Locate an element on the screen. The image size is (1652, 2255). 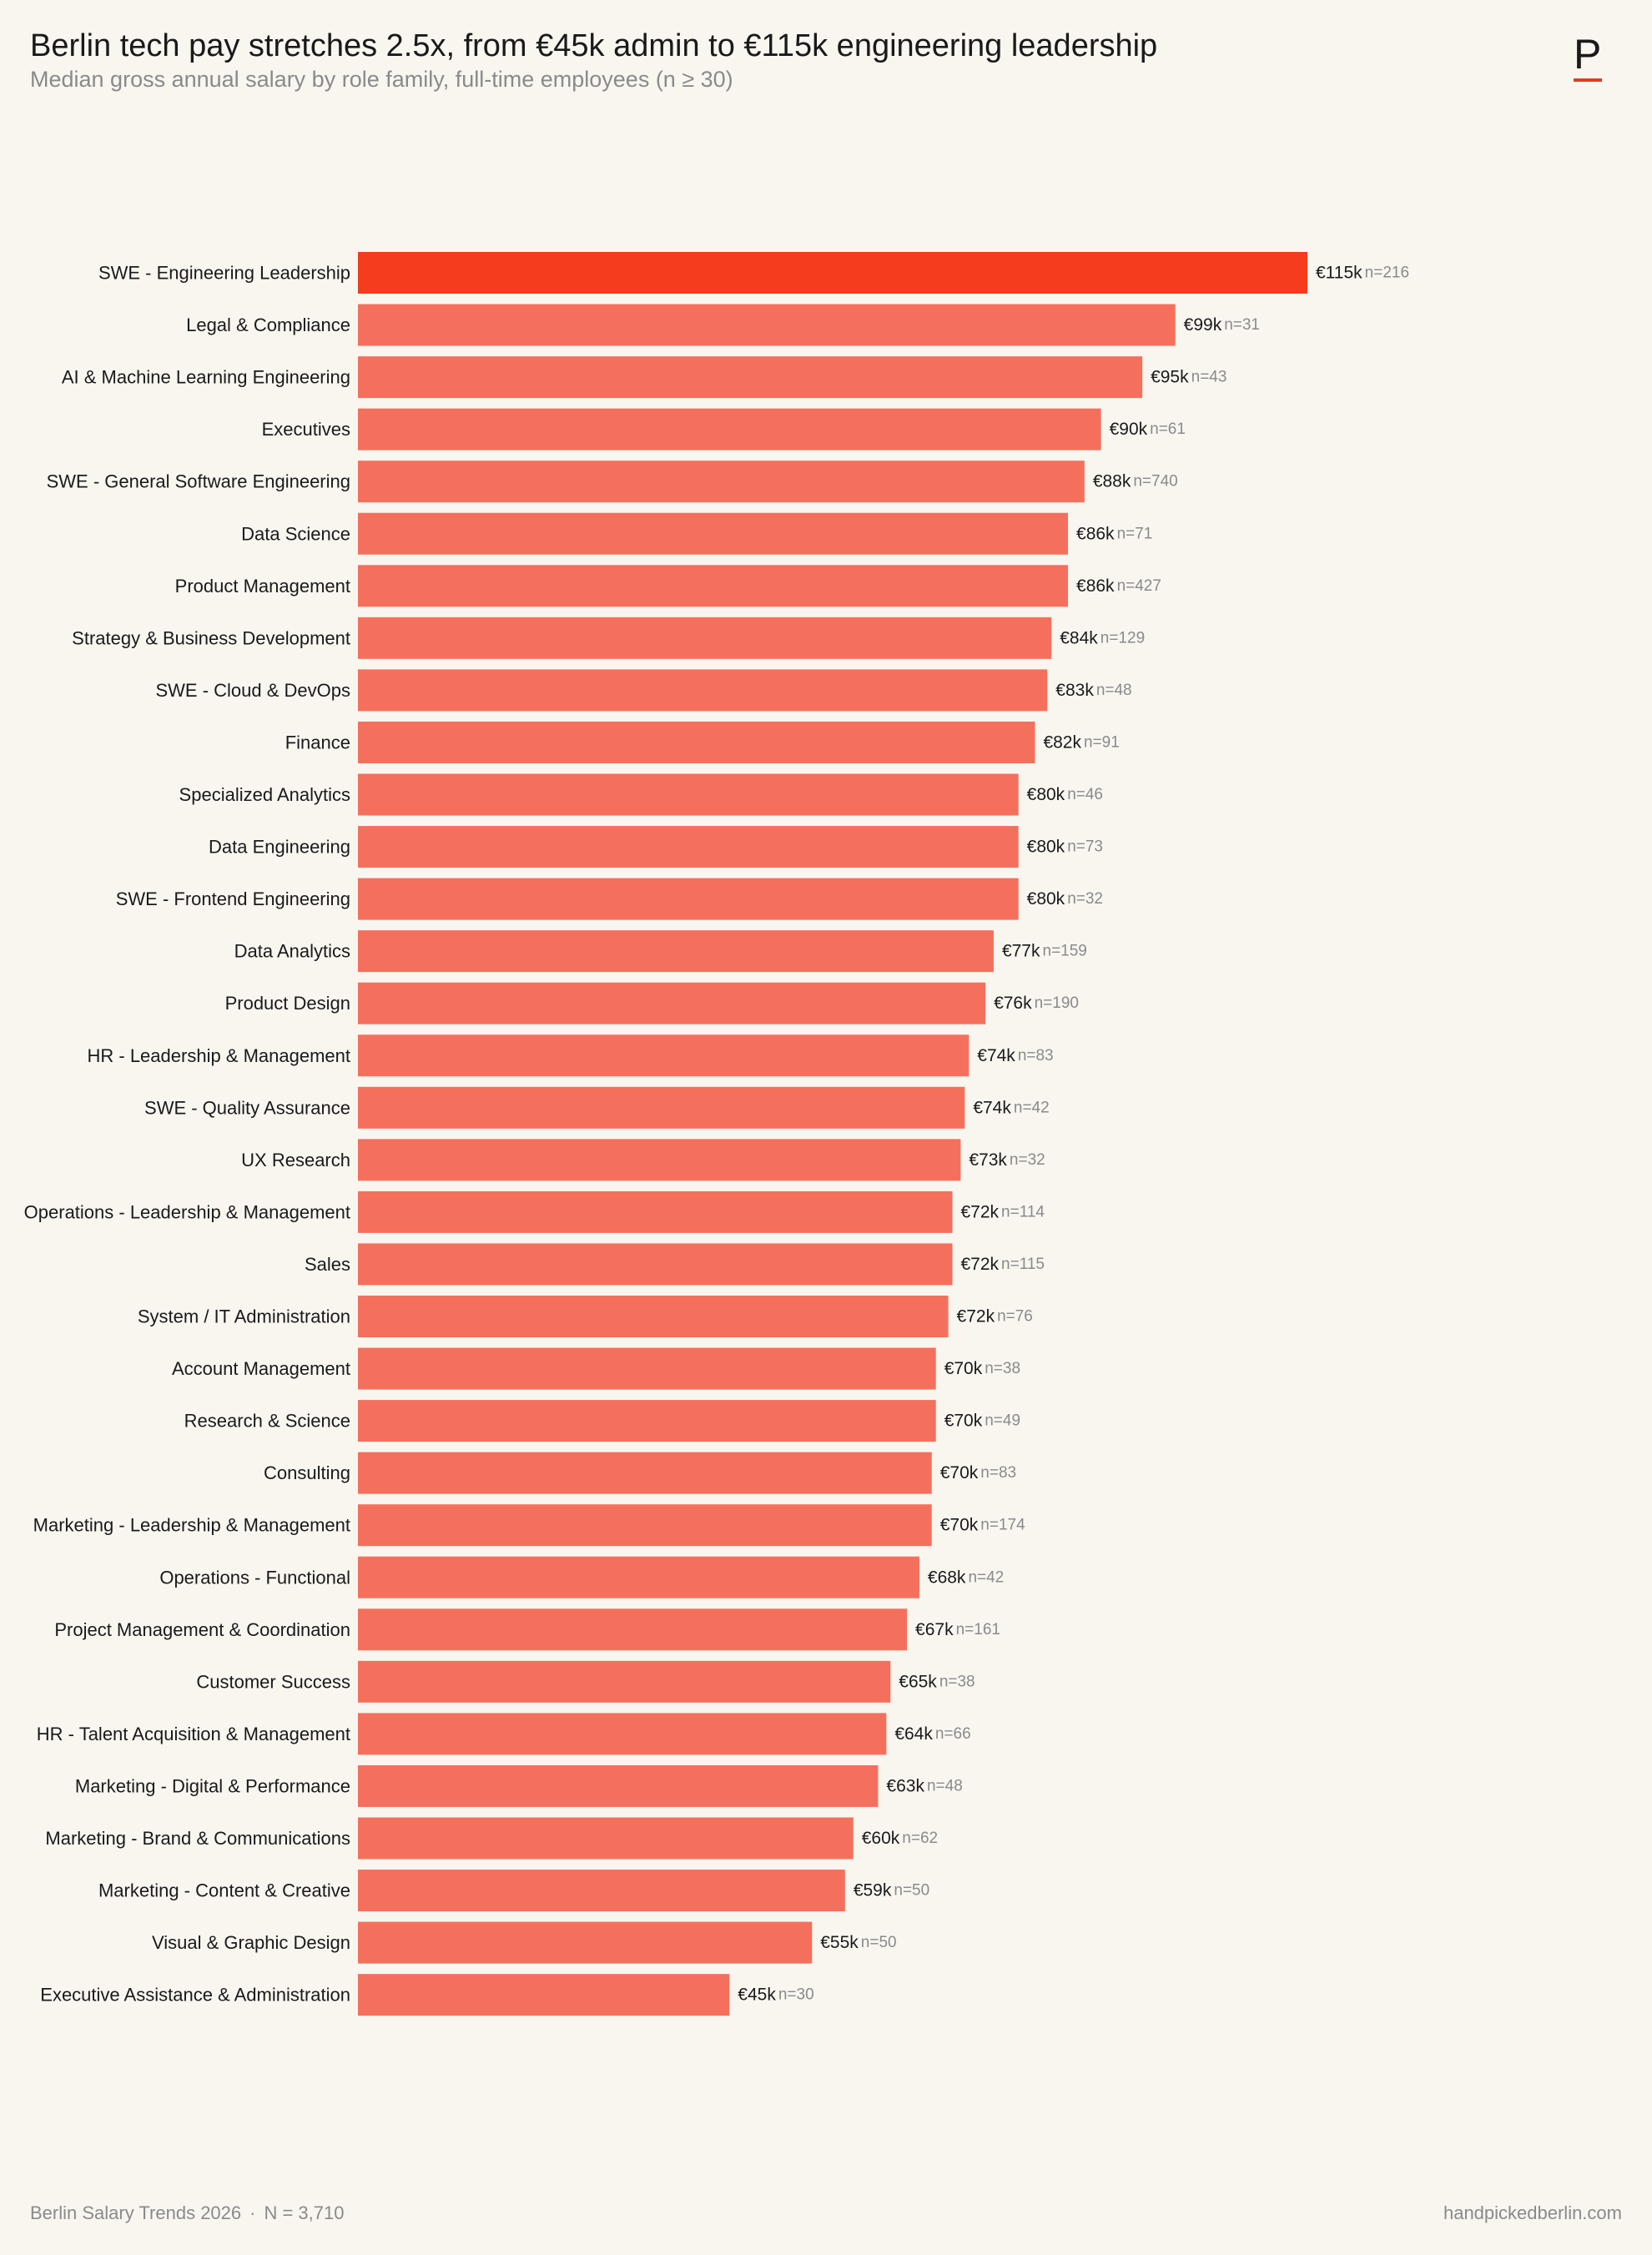
n-label: n=76 is located at coordinates (1015, 1317).